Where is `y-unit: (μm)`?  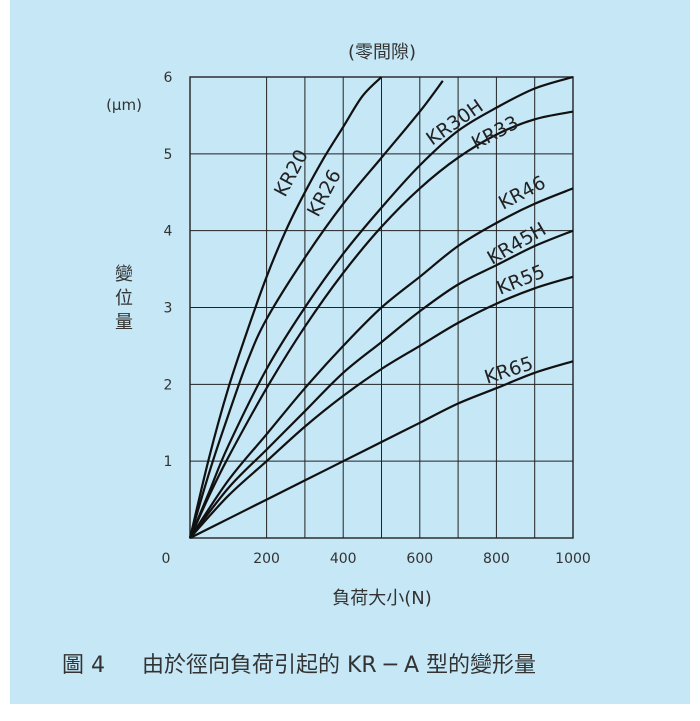
y-unit: (μm) is located at coordinates (124, 105).